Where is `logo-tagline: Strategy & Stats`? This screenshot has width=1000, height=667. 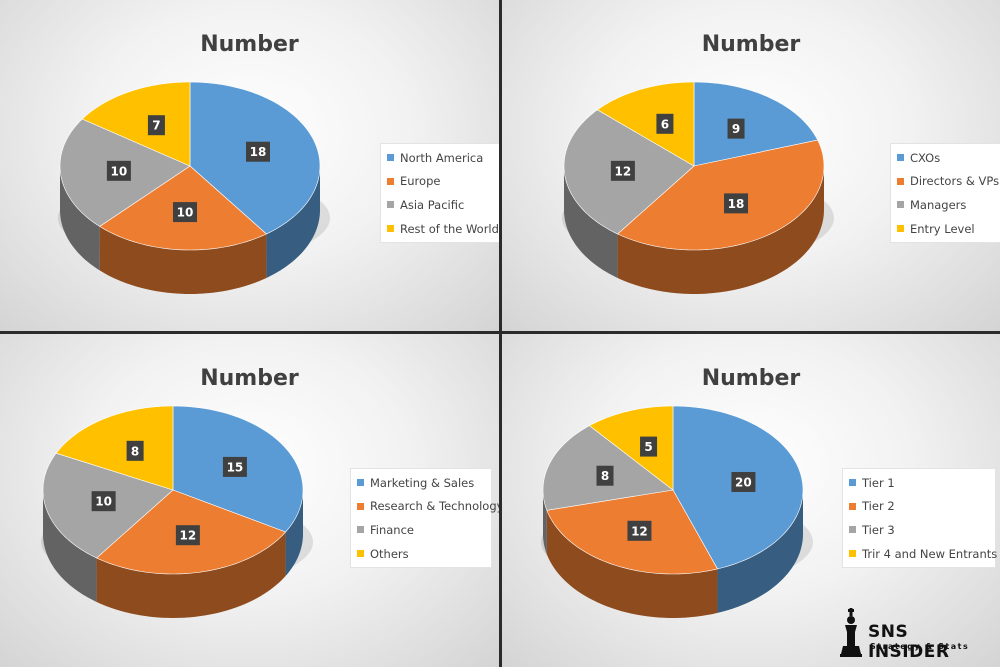 logo-tagline: Strategy & Stats is located at coordinates (920, 646).